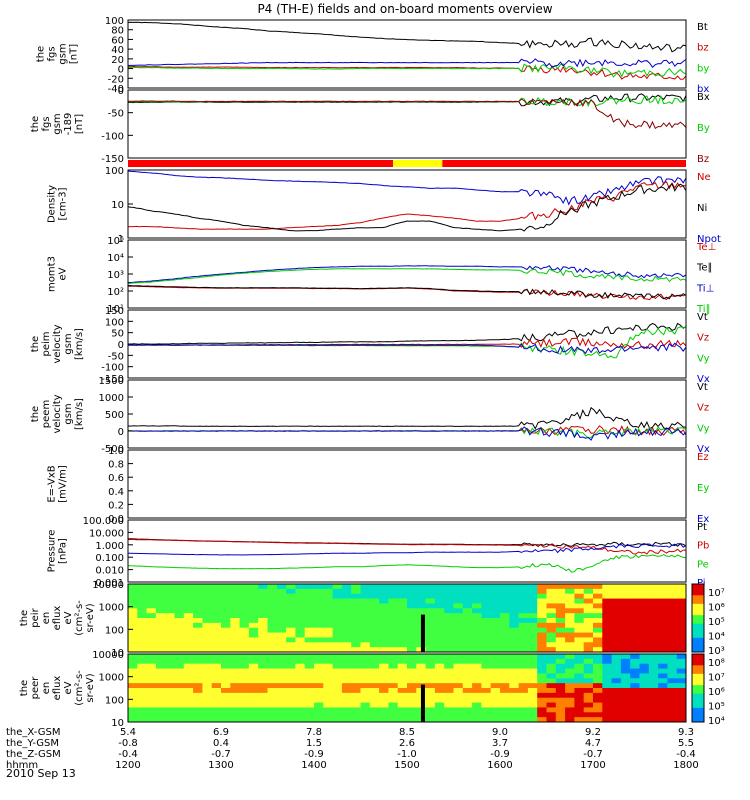 The height and width of the screenshot is (800, 750). Describe the element at coordinates (32, 743) in the screenshot. I see `x-axis-row-label: the_Y-GSM` at that location.